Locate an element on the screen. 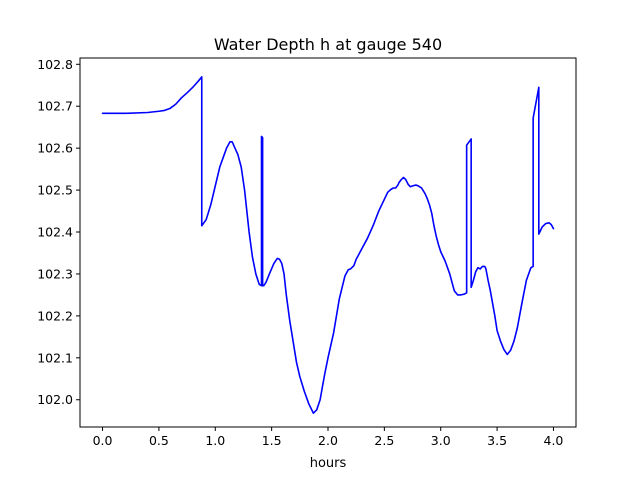 This screenshot has height=480, width=640. y-tick-label: 102.8 is located at coordinates (55, 64).